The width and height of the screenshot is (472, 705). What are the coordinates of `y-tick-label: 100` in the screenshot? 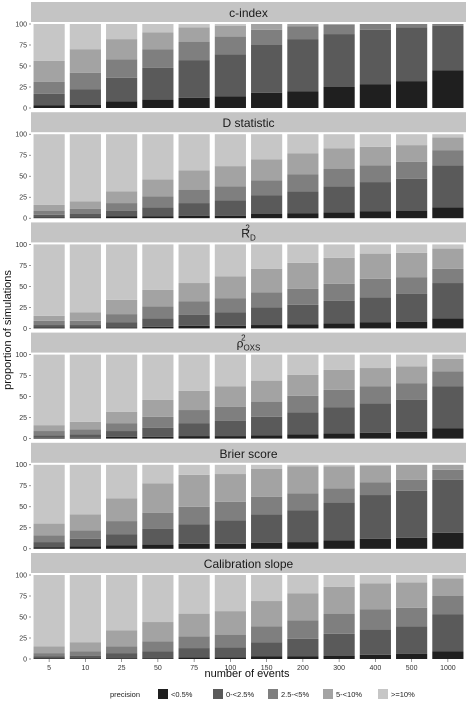 It's located at (21, 245).